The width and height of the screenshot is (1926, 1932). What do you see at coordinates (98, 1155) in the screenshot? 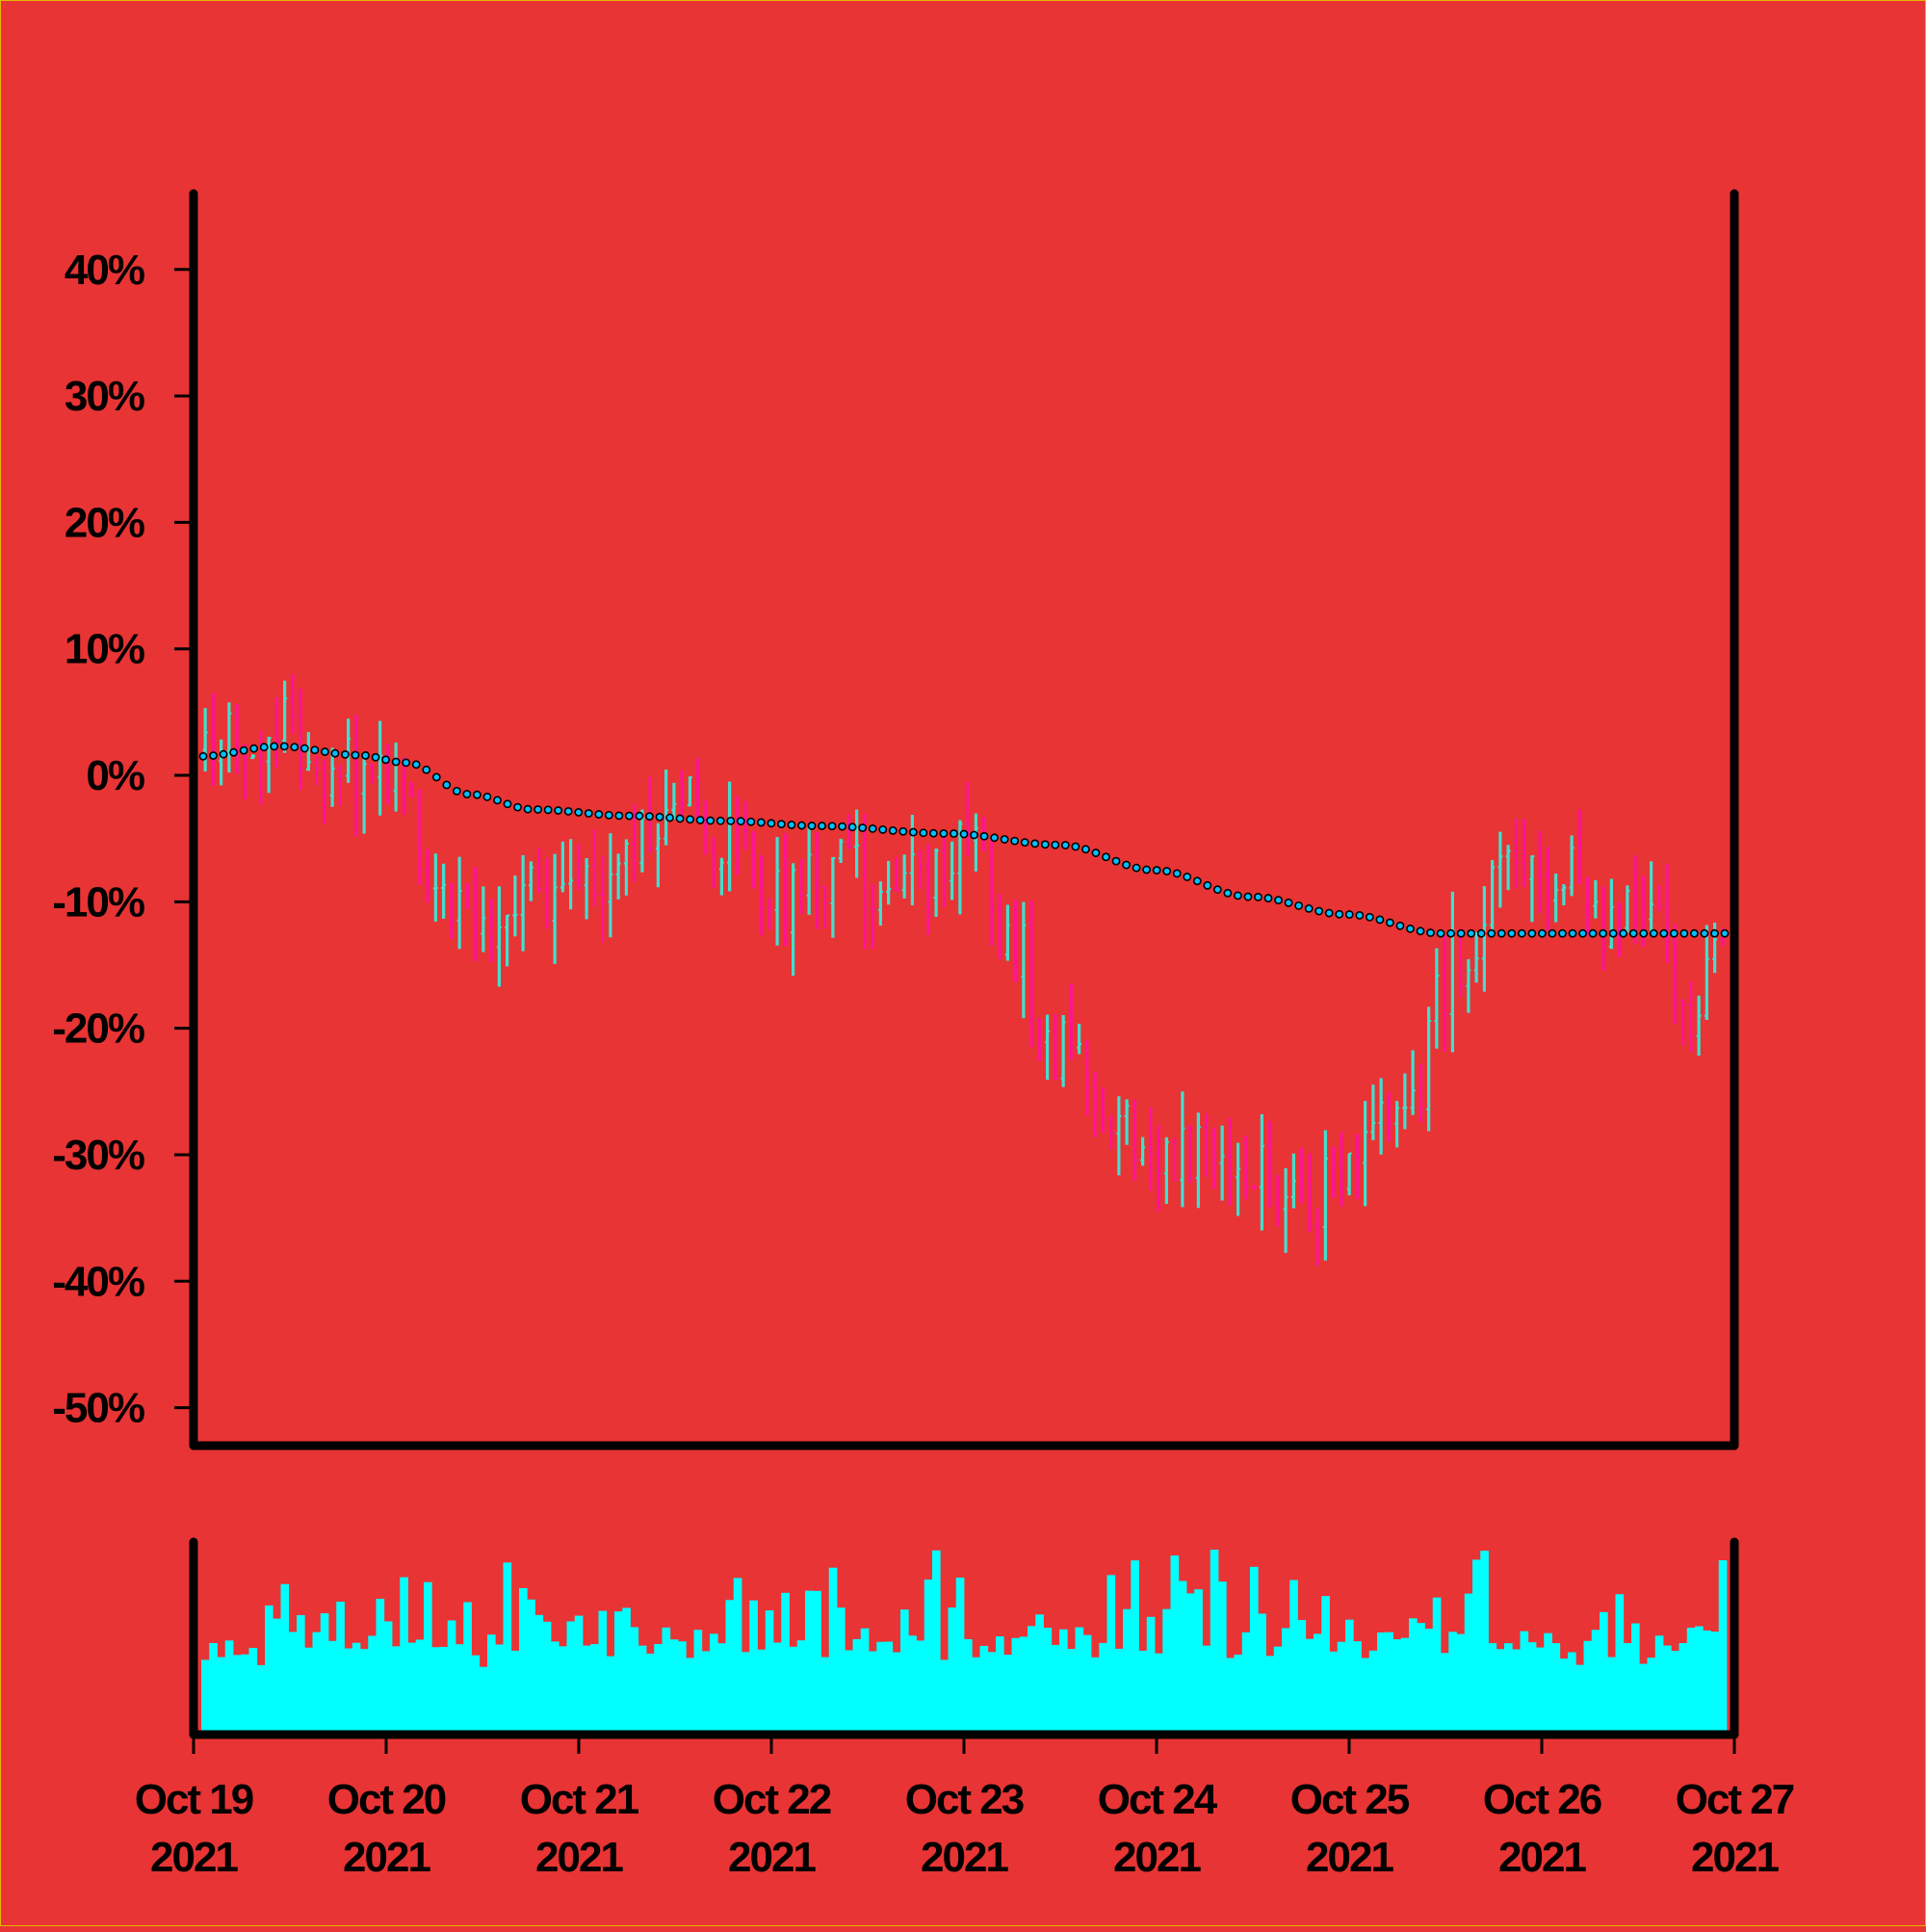
I see `y-tick-label: -30%` at bounding box center [98, 1155].